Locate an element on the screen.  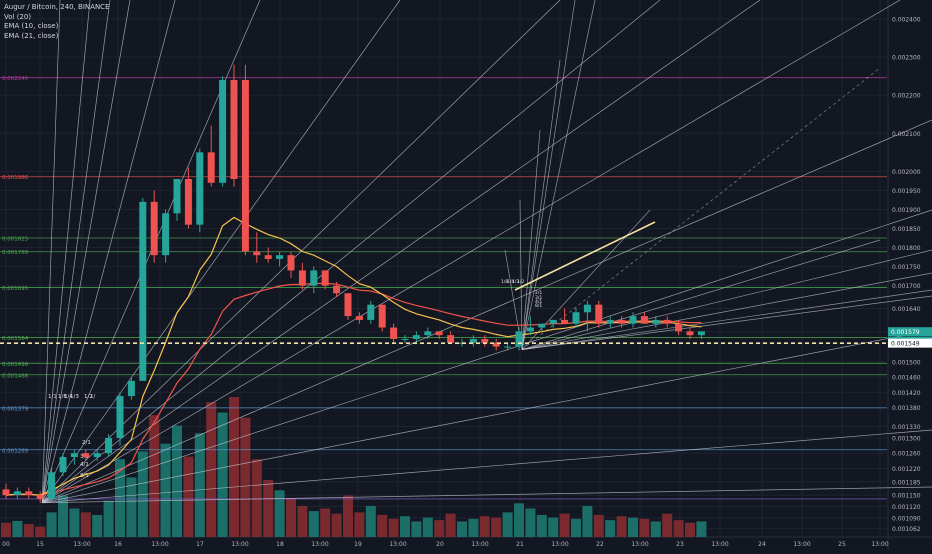
y-tick-label: 0.001120 is located at coordinates (906, 507).